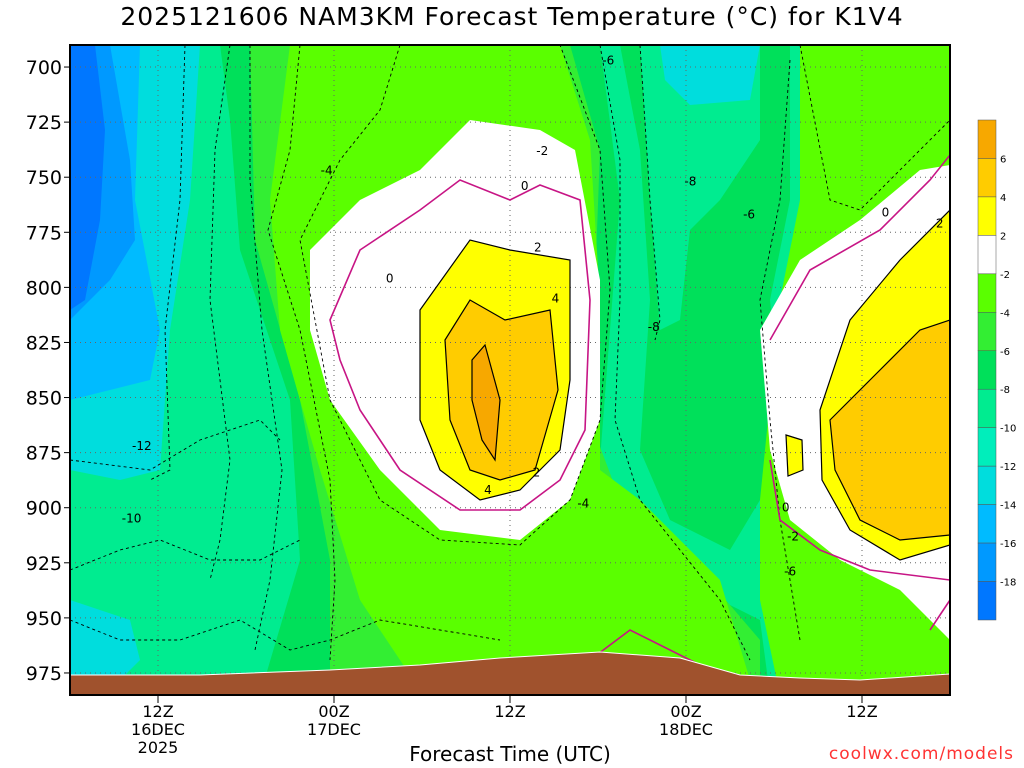  I want to click on credit-link: coolwx.com/models, so click(921, 754).